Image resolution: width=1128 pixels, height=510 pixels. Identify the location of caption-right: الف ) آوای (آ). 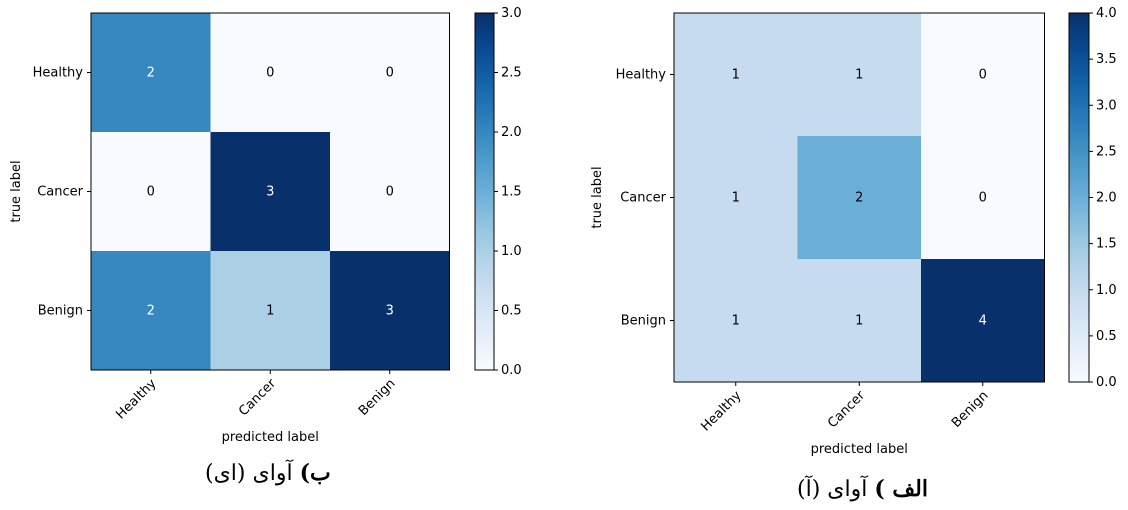
(862, 489).